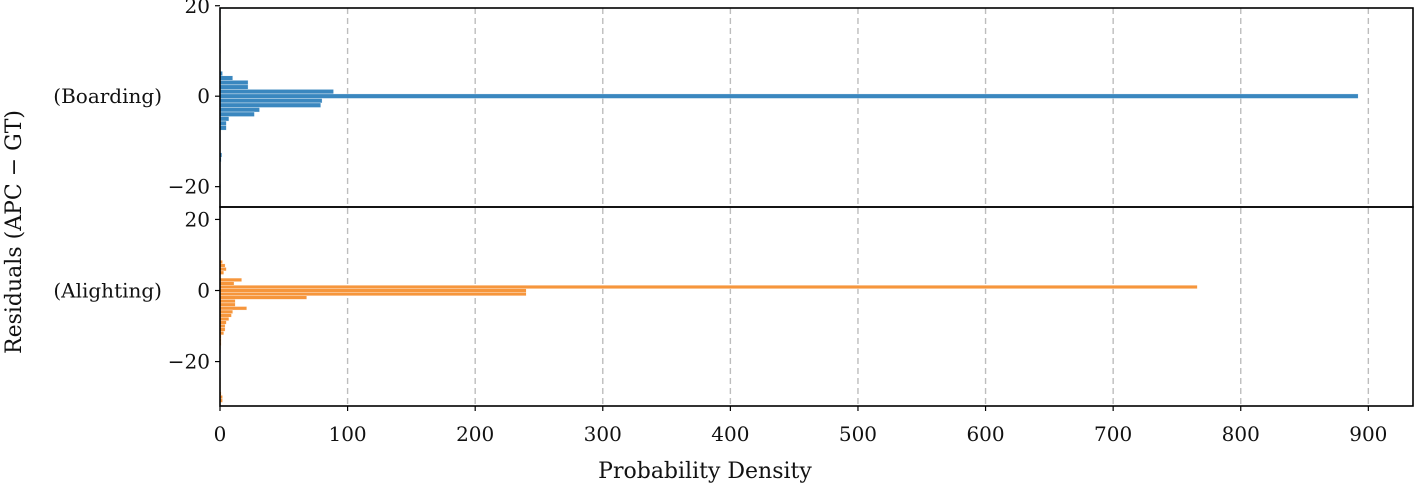 This screenshot has width=1415, height=486. I want to click on x-tick-label: 700, so click(1113, 434).